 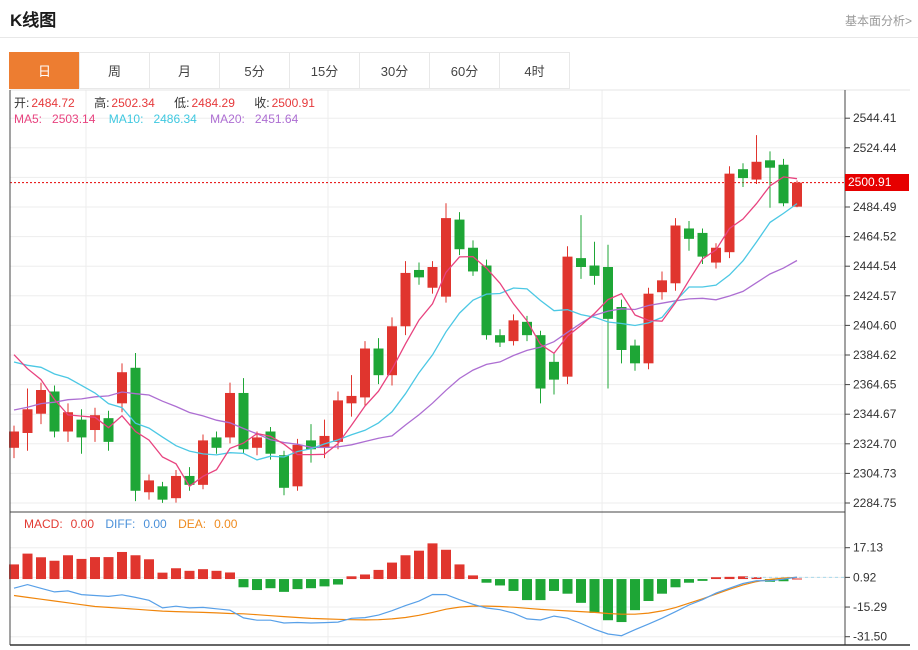 What do you see at coordinates (875, 325) in the screenshot?
I see `price-axis-label: 2404.60` at bounding box center [875, 325].